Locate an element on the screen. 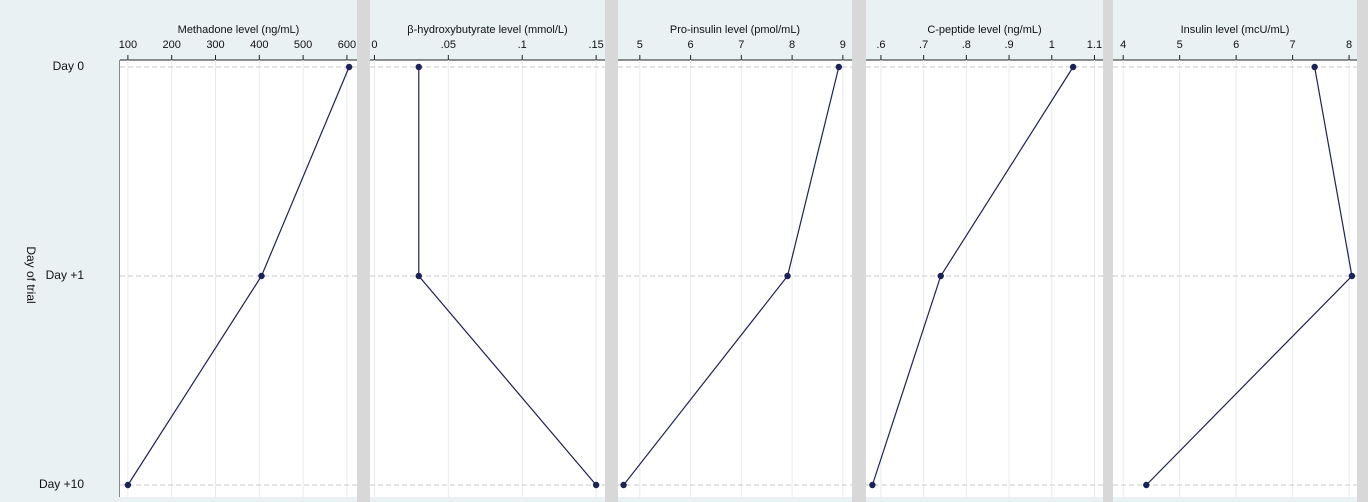  y-tick-label: Day 0 is located at coordinates (69, 66).